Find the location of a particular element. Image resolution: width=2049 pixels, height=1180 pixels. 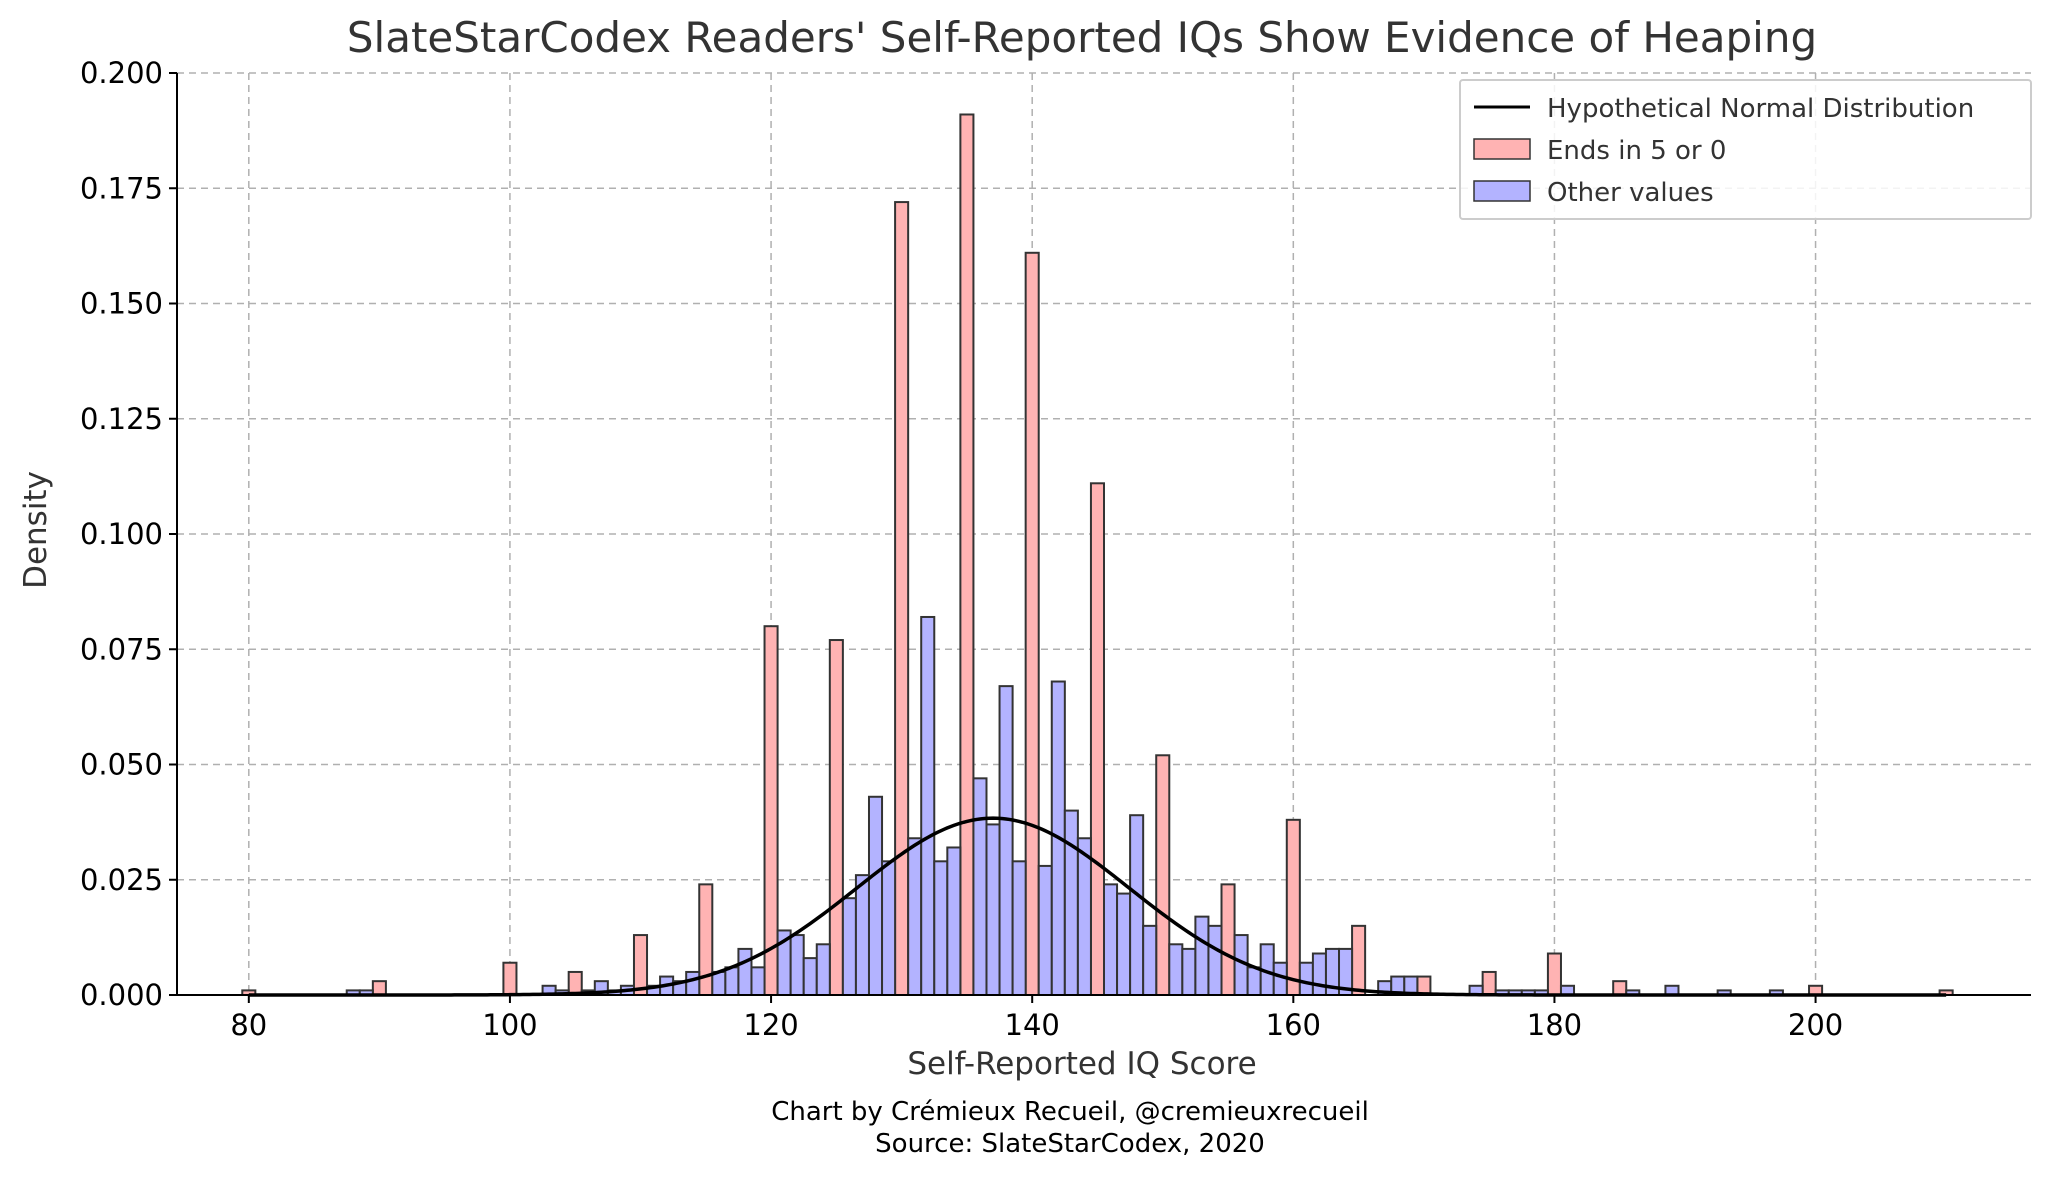

legend-label-other: Other values is located at coordinates (1630, 193).